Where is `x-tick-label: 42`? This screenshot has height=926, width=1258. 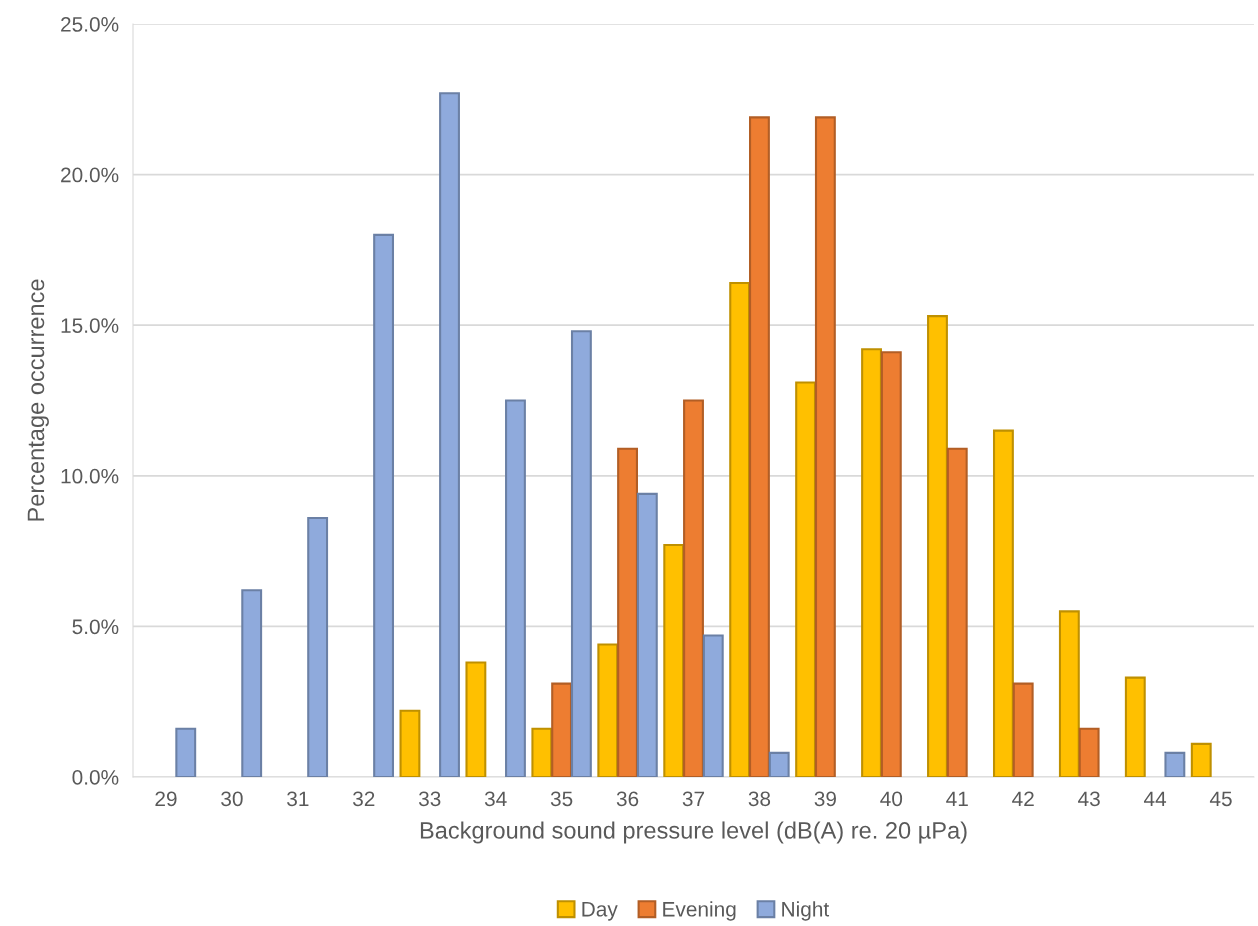 x-tick-label: 42 is located at coordinates (1023, 798).